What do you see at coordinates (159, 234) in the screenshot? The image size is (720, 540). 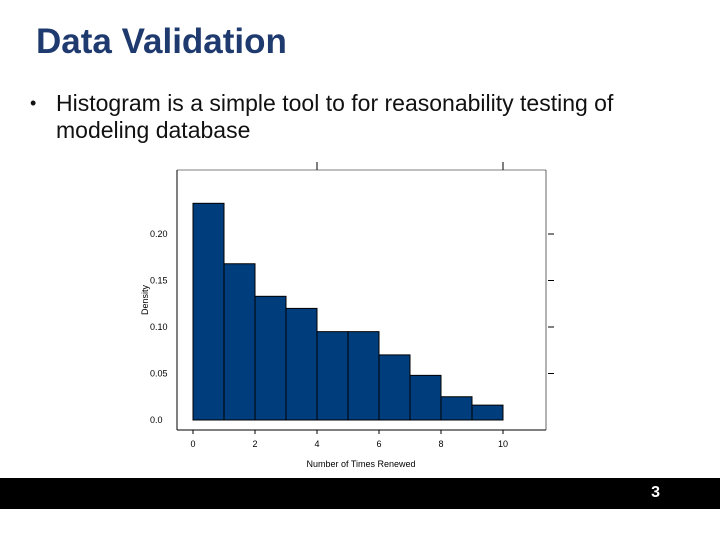 I see `y-tick-label: 0.20` at bounding box center [159, 234].